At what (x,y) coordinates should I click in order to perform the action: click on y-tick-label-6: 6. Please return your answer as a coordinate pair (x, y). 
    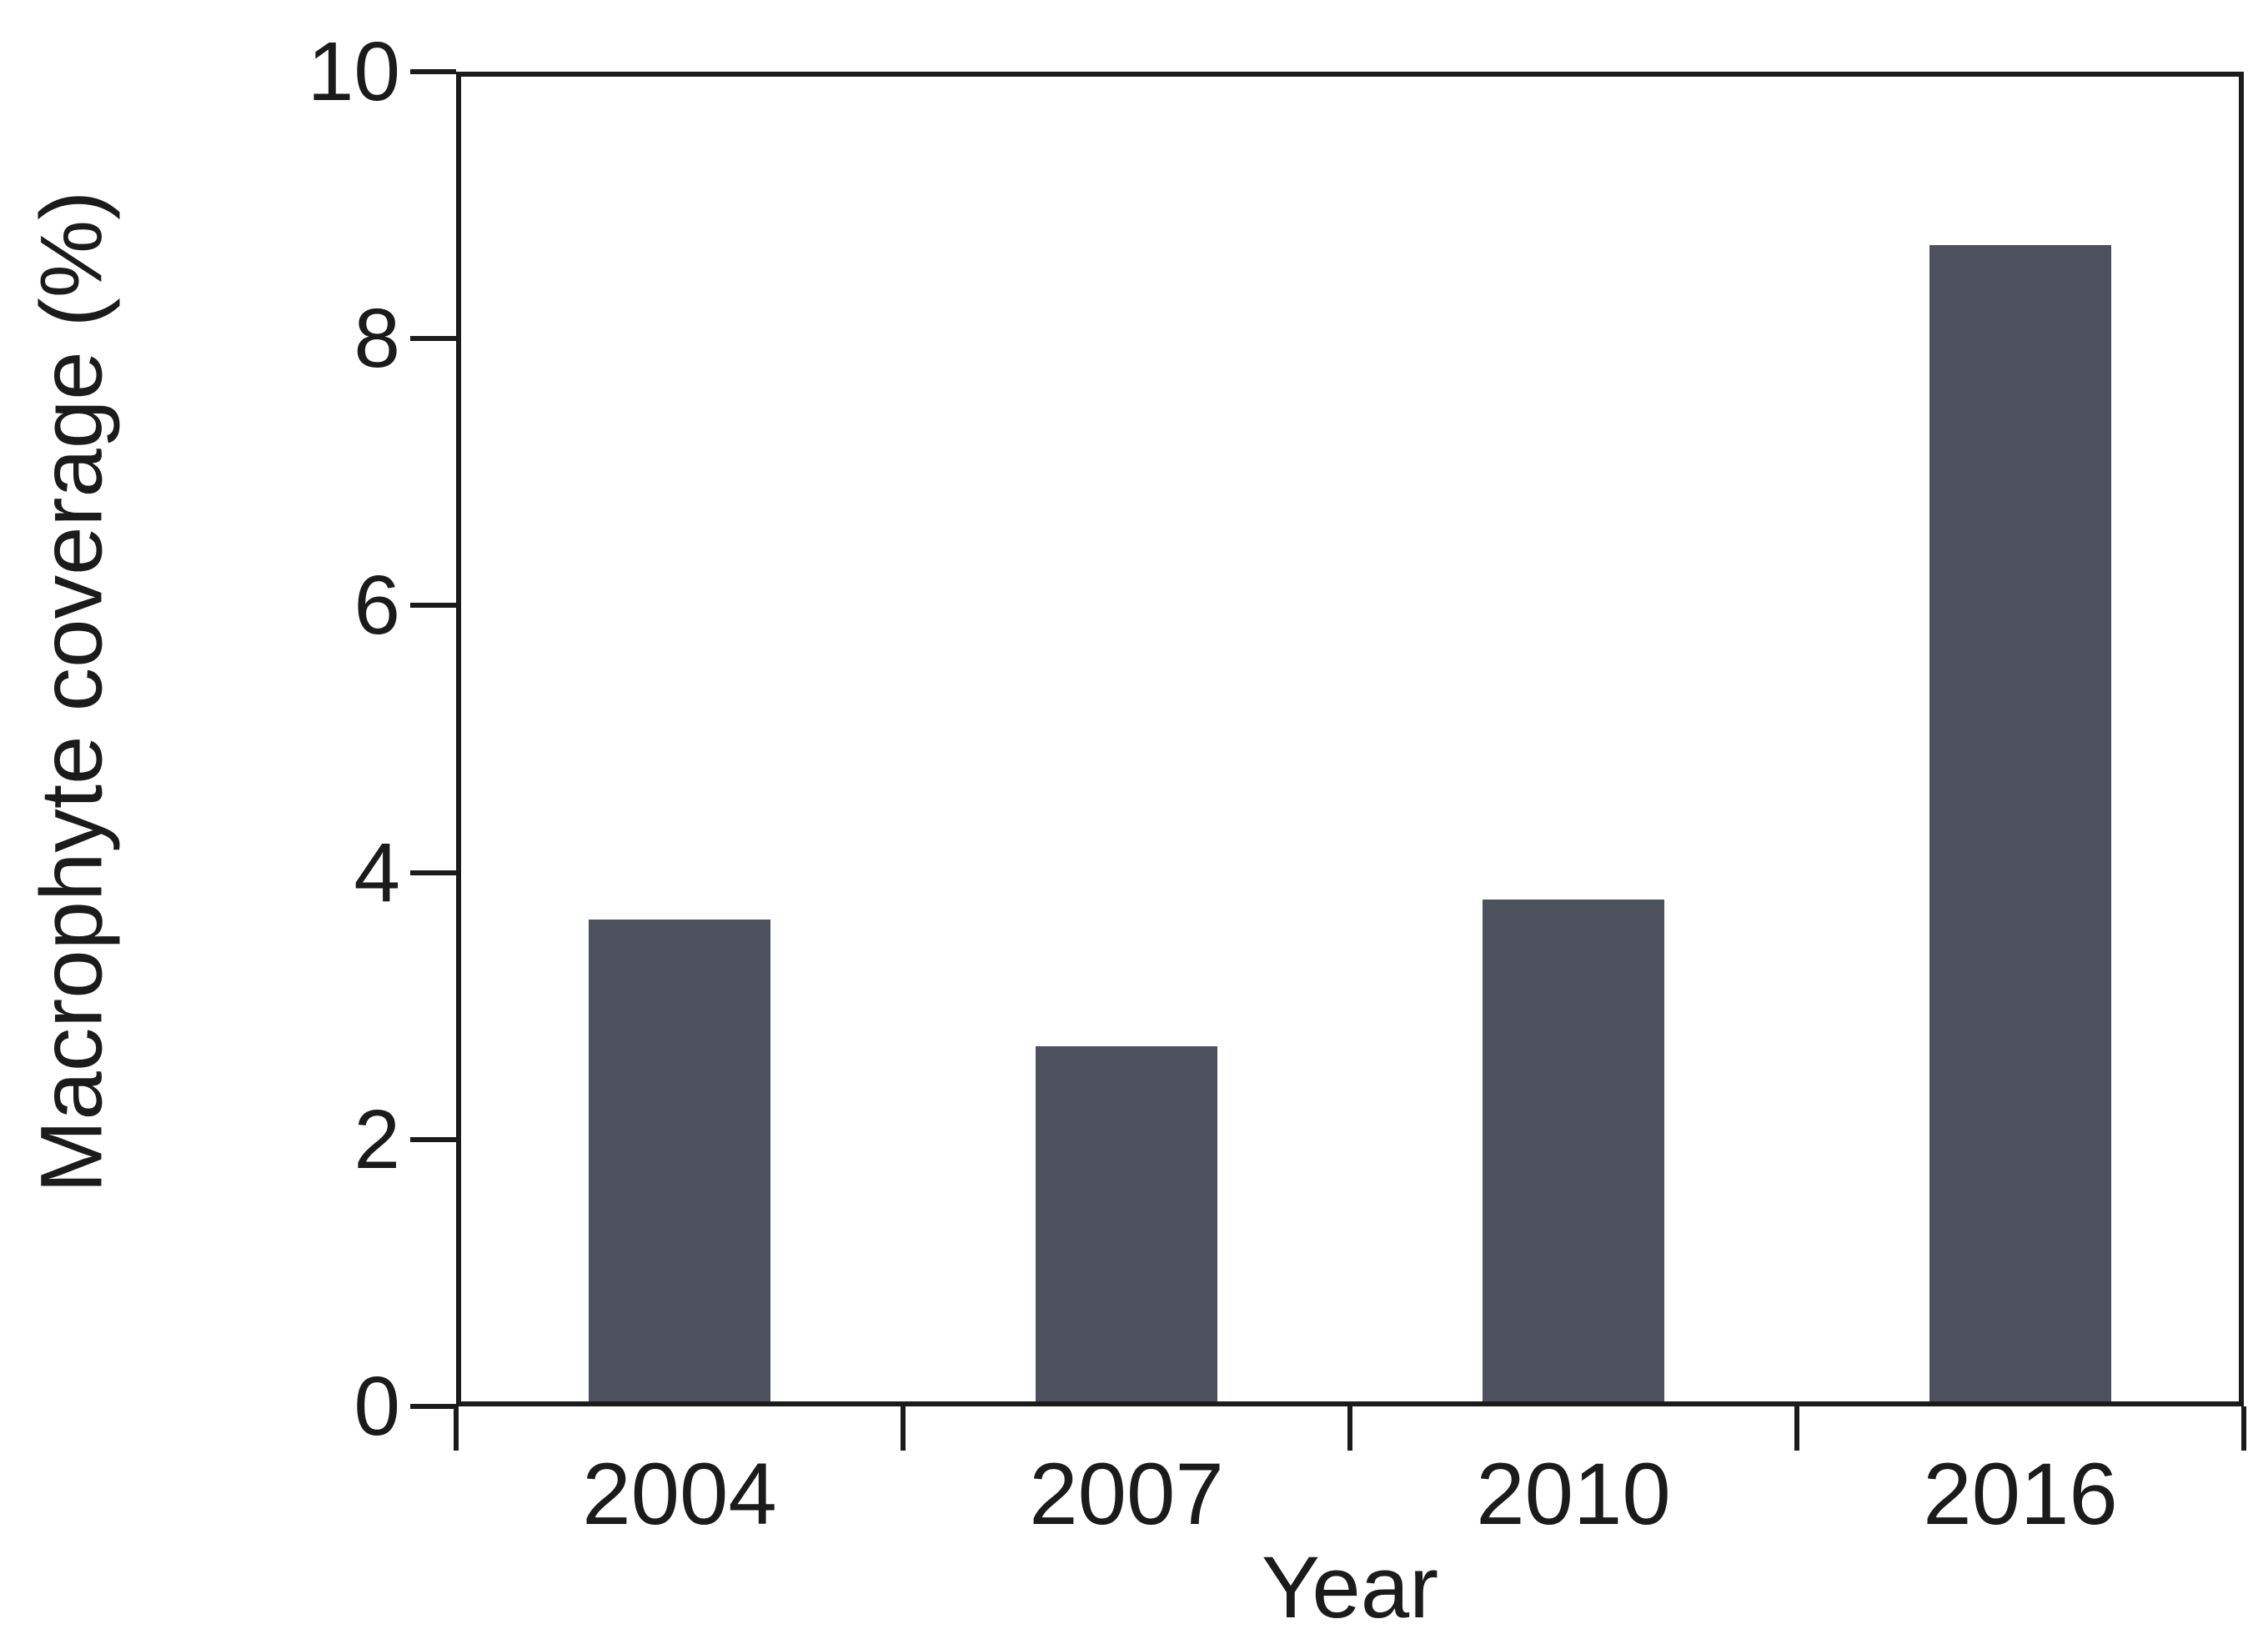
    Looking at the image, I should click on (377, 606).